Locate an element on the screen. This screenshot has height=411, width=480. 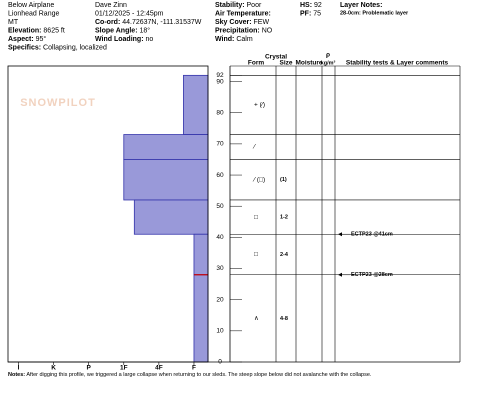
field-label: Slope Angle: is located at coordinates (116, 30).